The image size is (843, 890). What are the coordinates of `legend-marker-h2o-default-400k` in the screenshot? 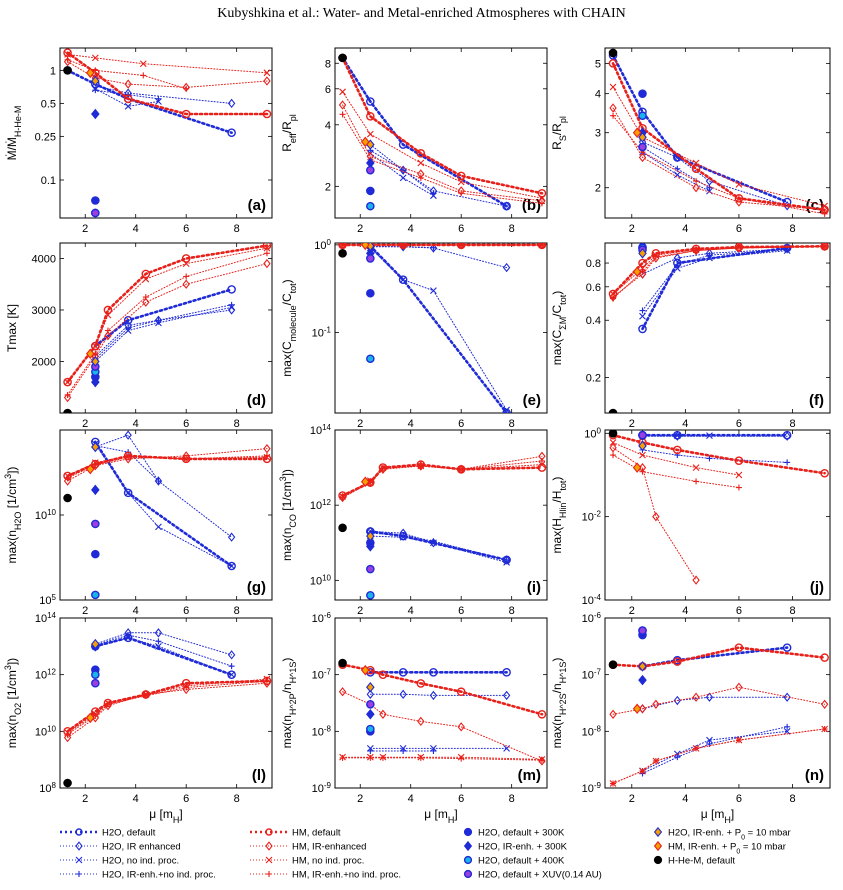 It's located at (468, 860).